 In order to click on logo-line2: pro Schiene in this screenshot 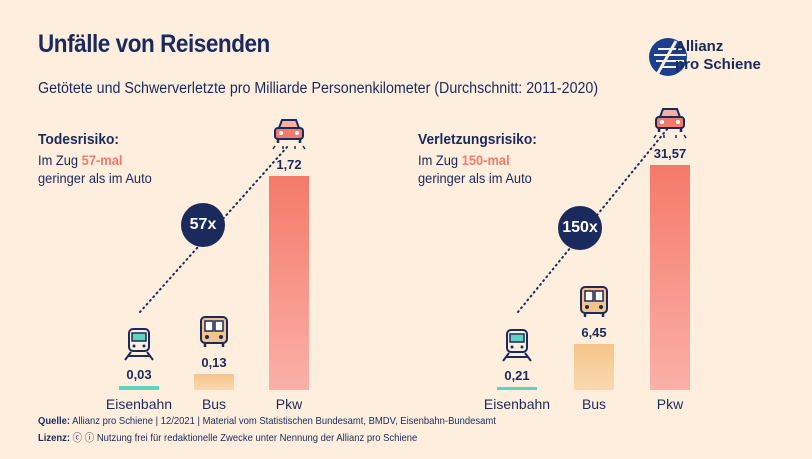, I will do `click(718, 64)`.